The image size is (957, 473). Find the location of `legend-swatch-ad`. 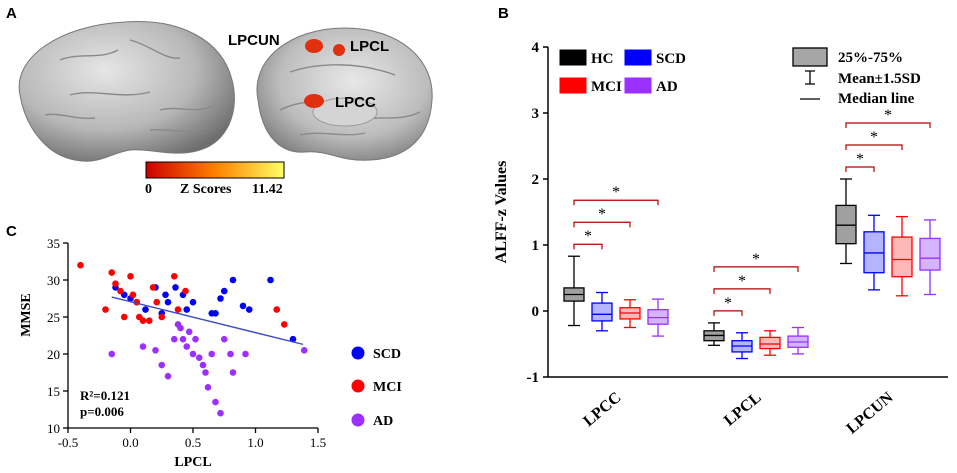

legend-swatch-ad is located at coordinates (638, 85).